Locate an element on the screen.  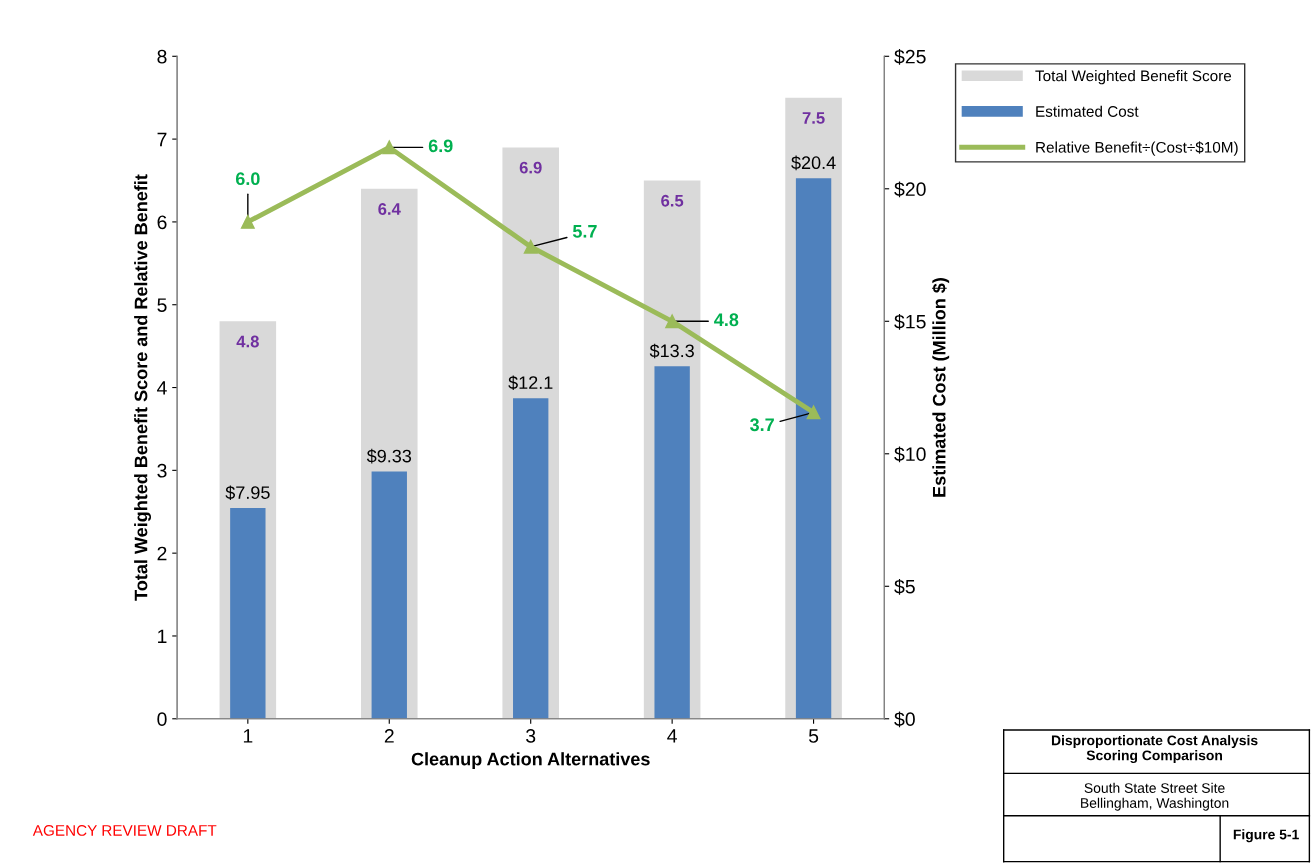
text: Disproportionate Cost Analysis Scoring Comparison is located at coordinates (1154, 749).